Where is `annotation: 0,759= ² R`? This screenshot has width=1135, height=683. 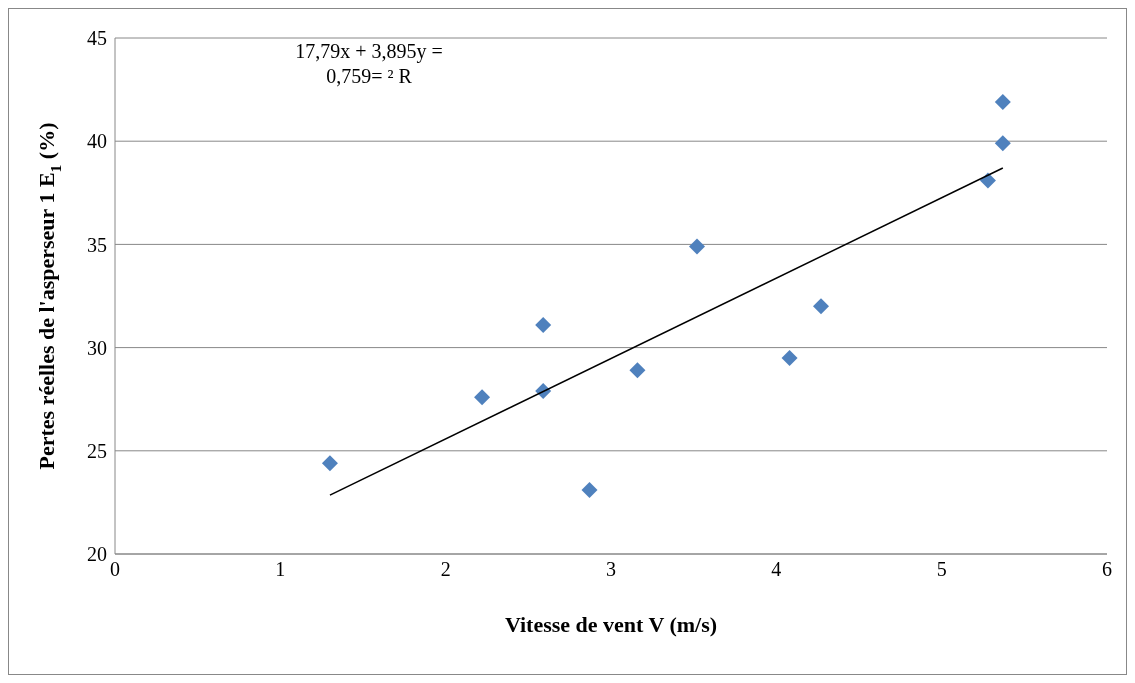
annotation: 0,759= ² R is located at coordinates (369, 76).